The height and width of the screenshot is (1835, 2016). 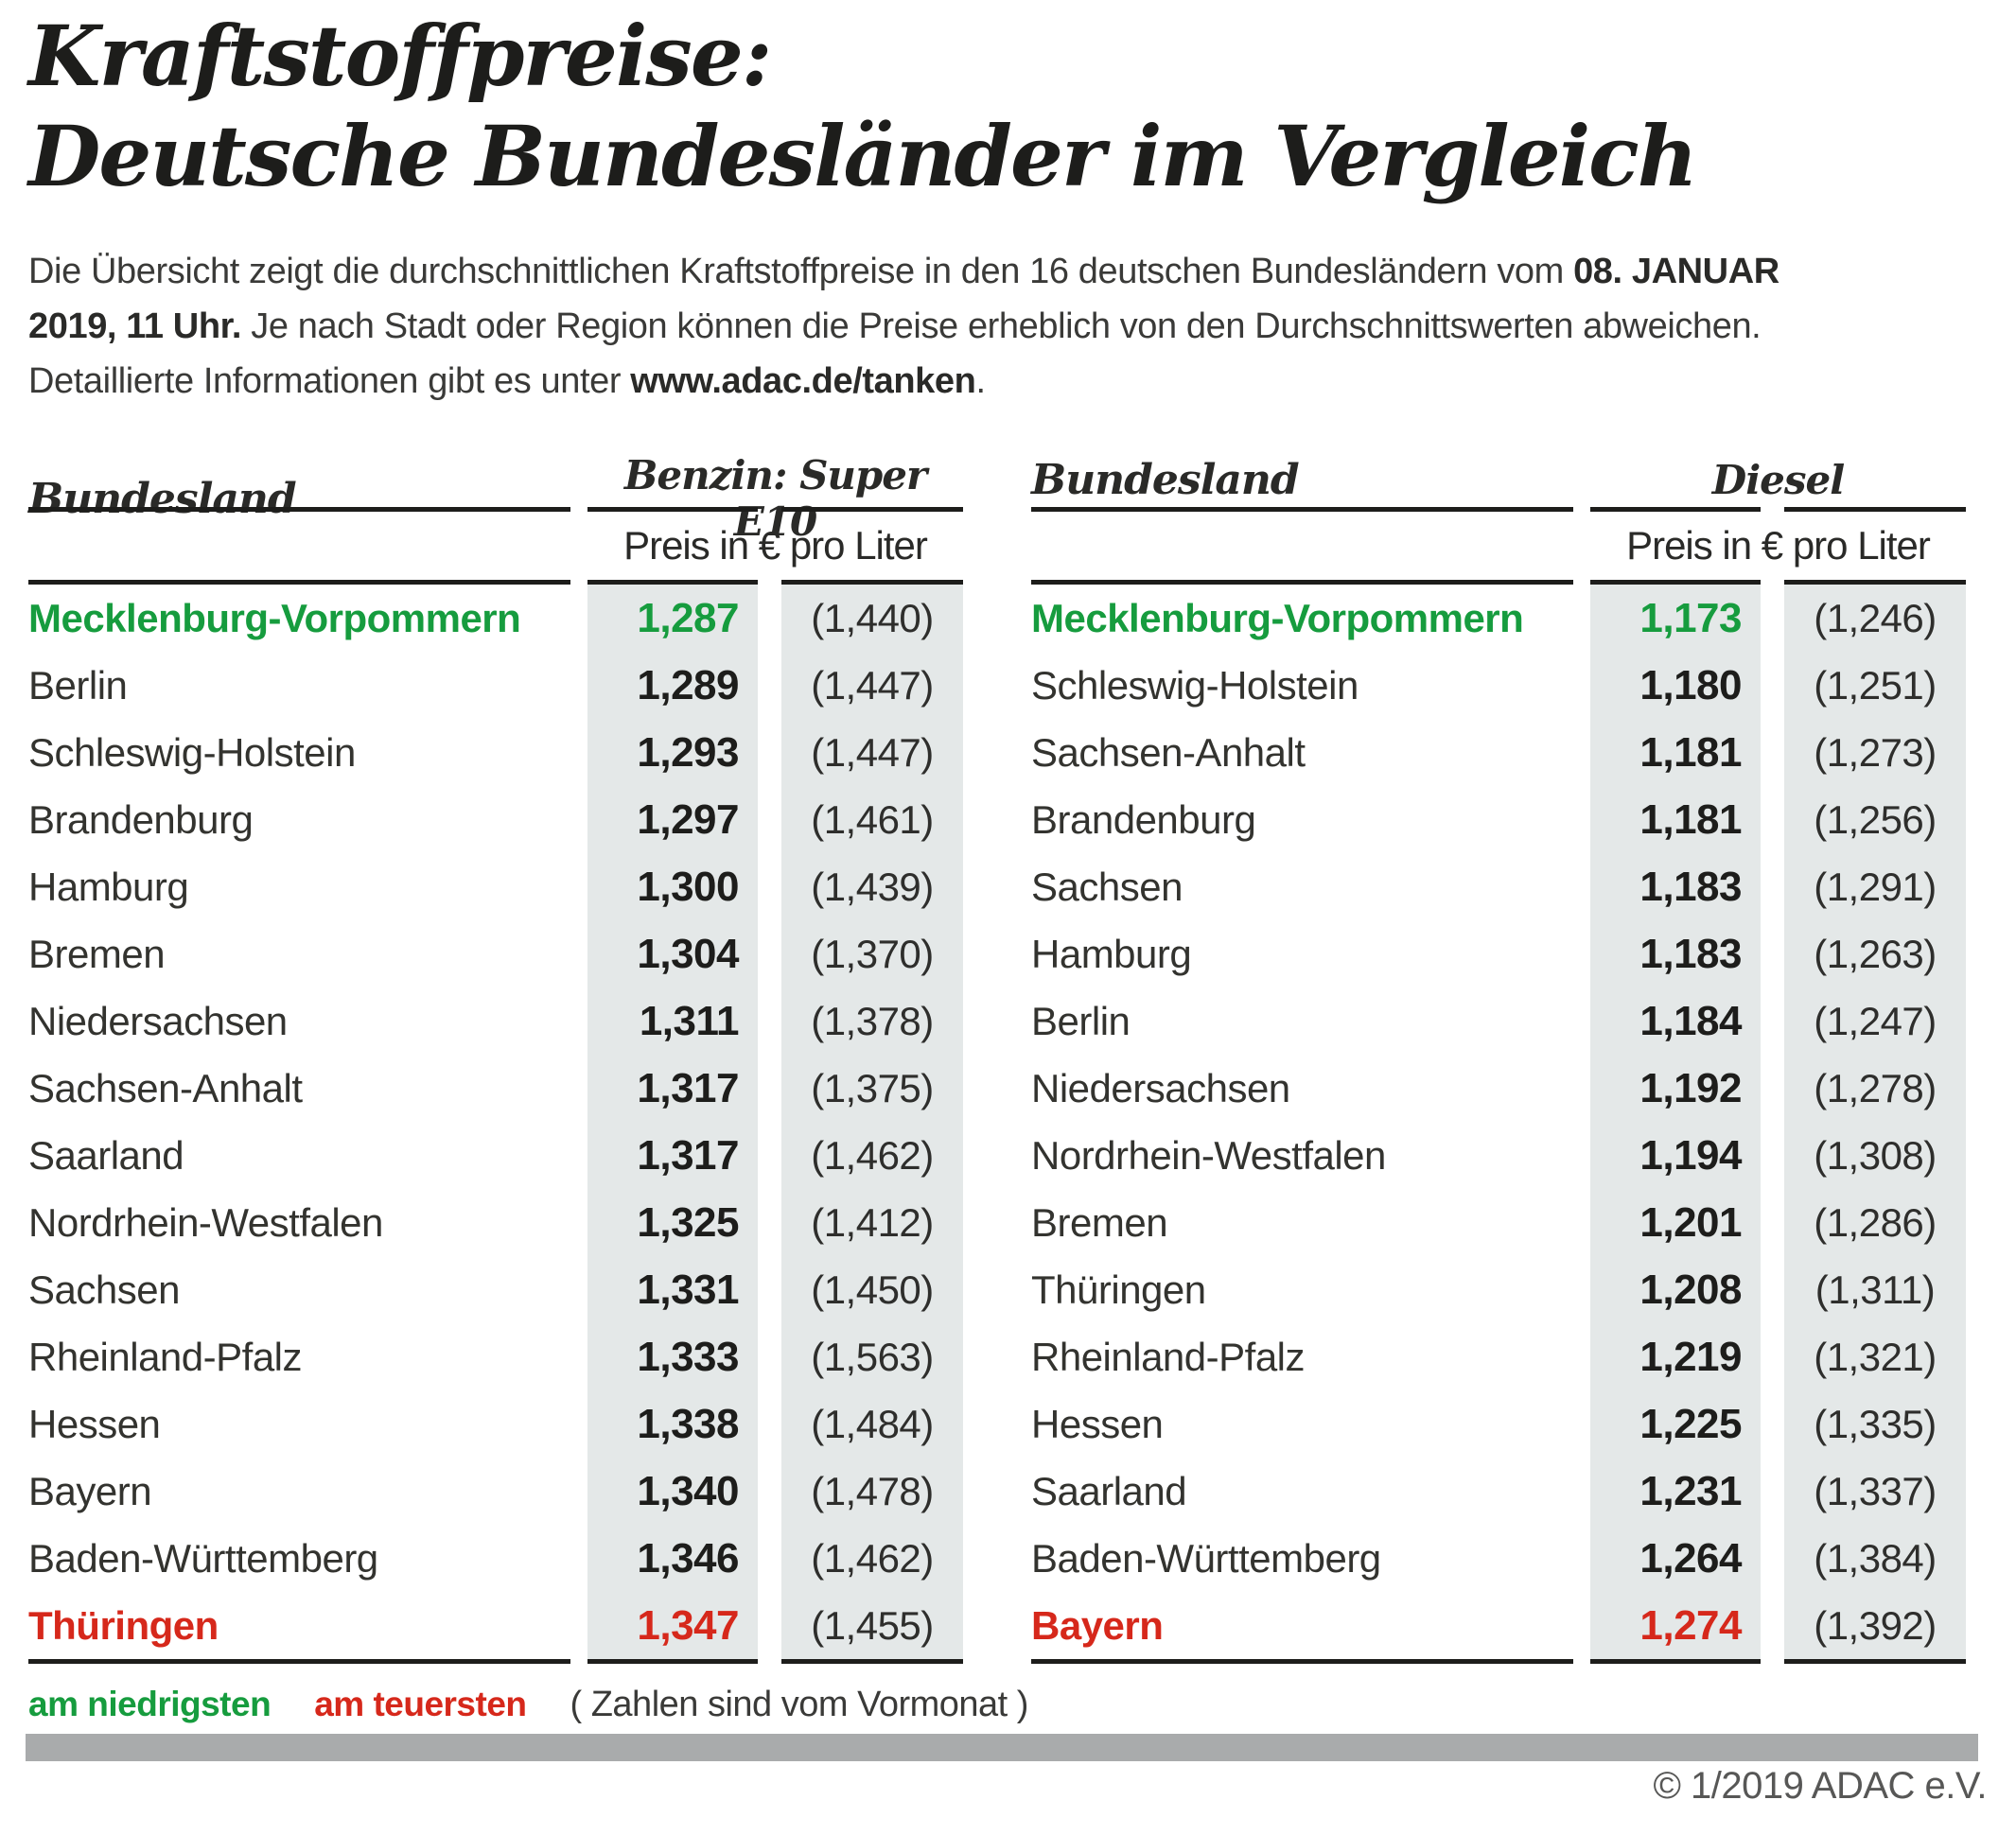 What do you see at coordinates (1498, 752) in the screenshot?
I see `table-row: Sachsen-Anhalt 1,181 (1,273)` at bounding box center [1498, 752].